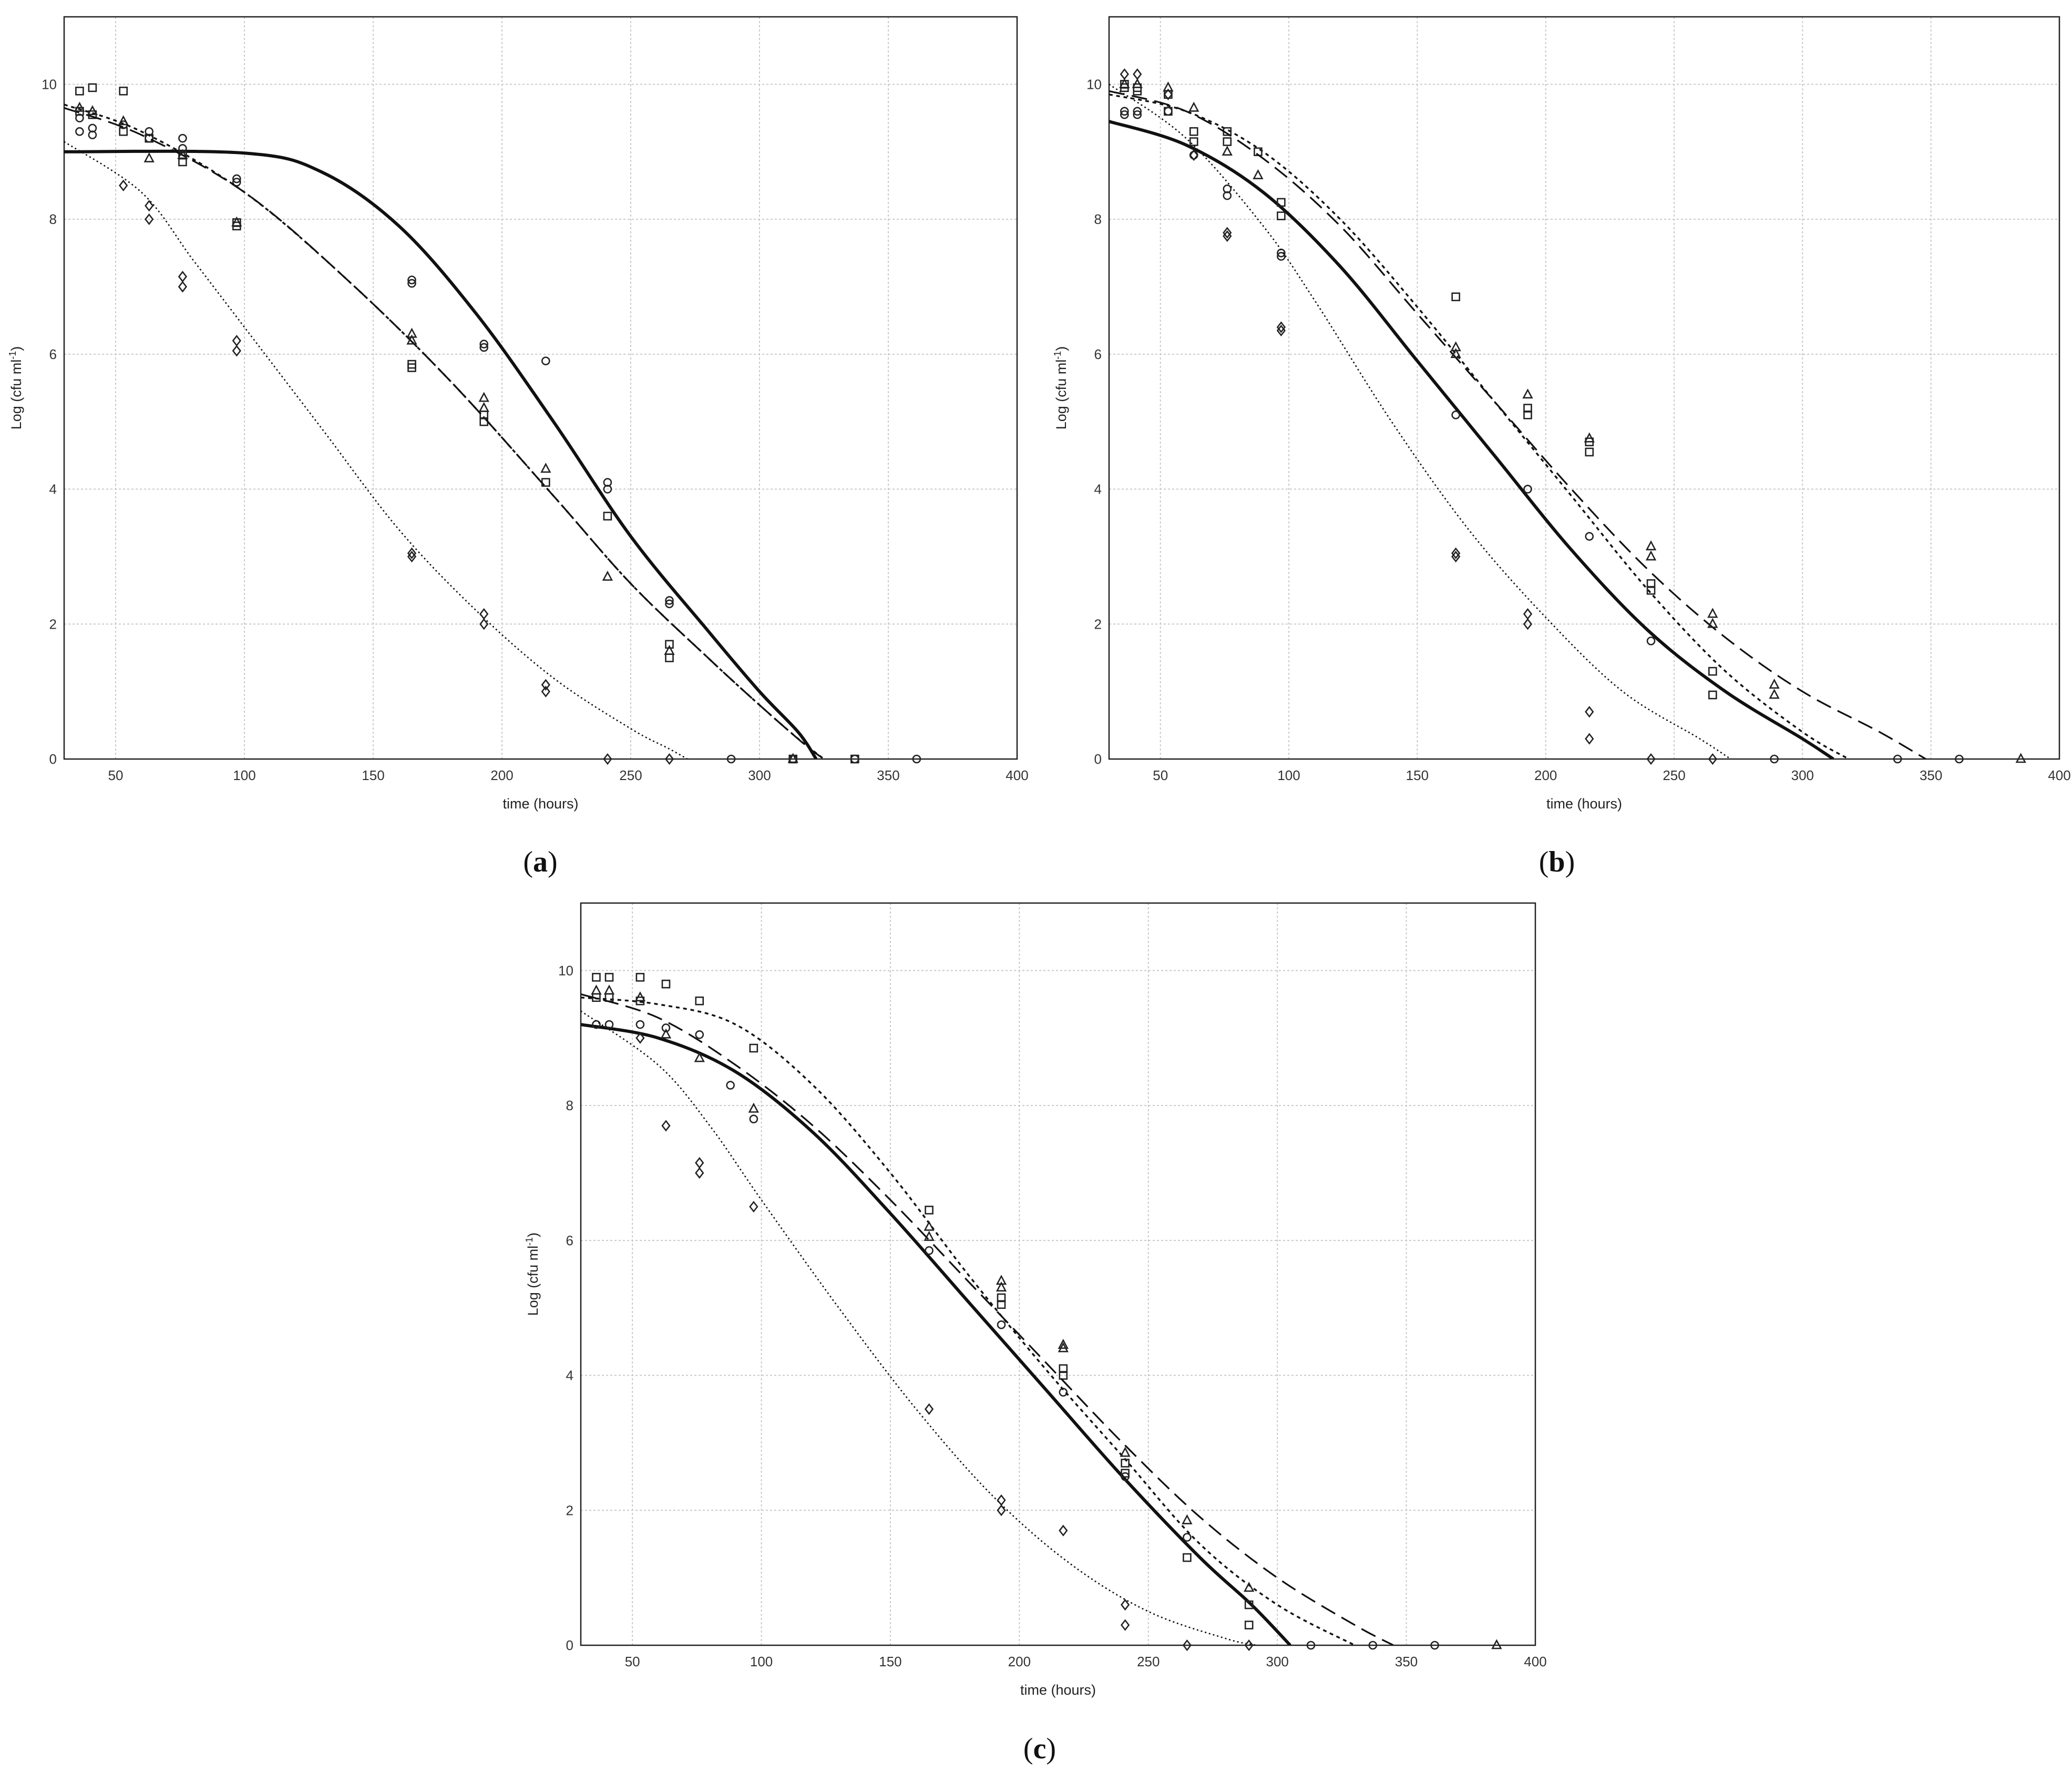  I want to click on x-tick-label: 300, so click(1802, 775).